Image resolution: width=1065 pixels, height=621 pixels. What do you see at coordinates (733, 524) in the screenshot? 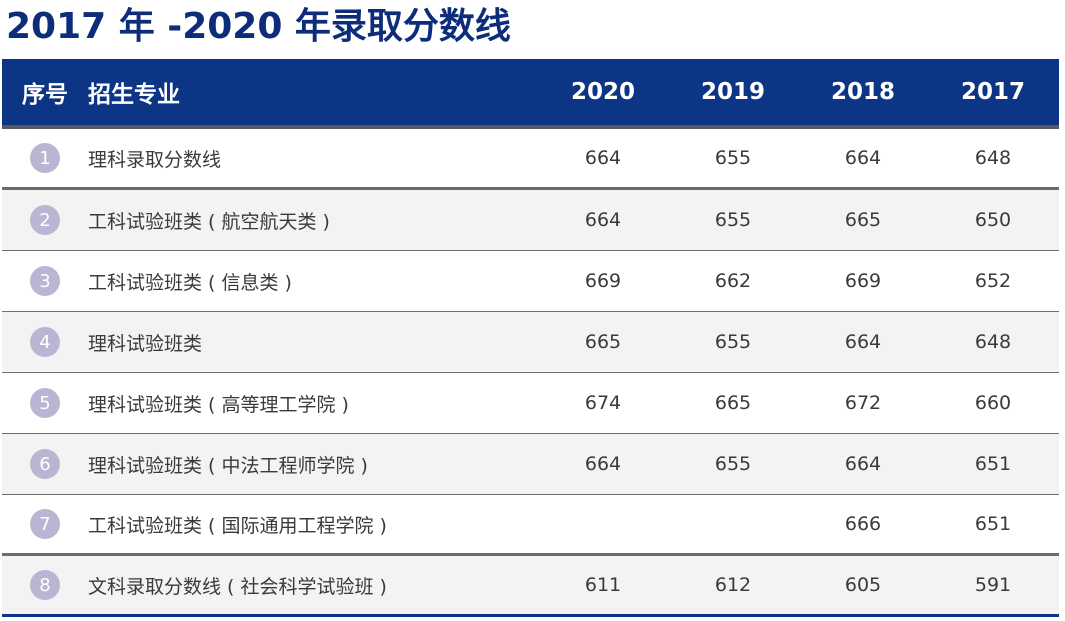
I see `score-2019` at bounding box center [733, 524].